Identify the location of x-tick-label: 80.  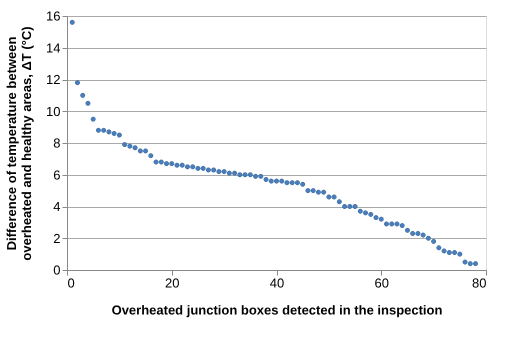
(479, 283).